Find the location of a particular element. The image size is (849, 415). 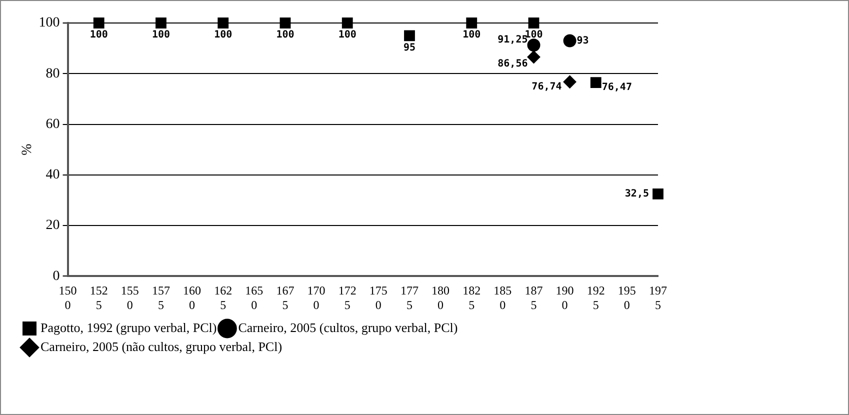

x-tick-label: 162 5 is located at coordinates (223, 298).